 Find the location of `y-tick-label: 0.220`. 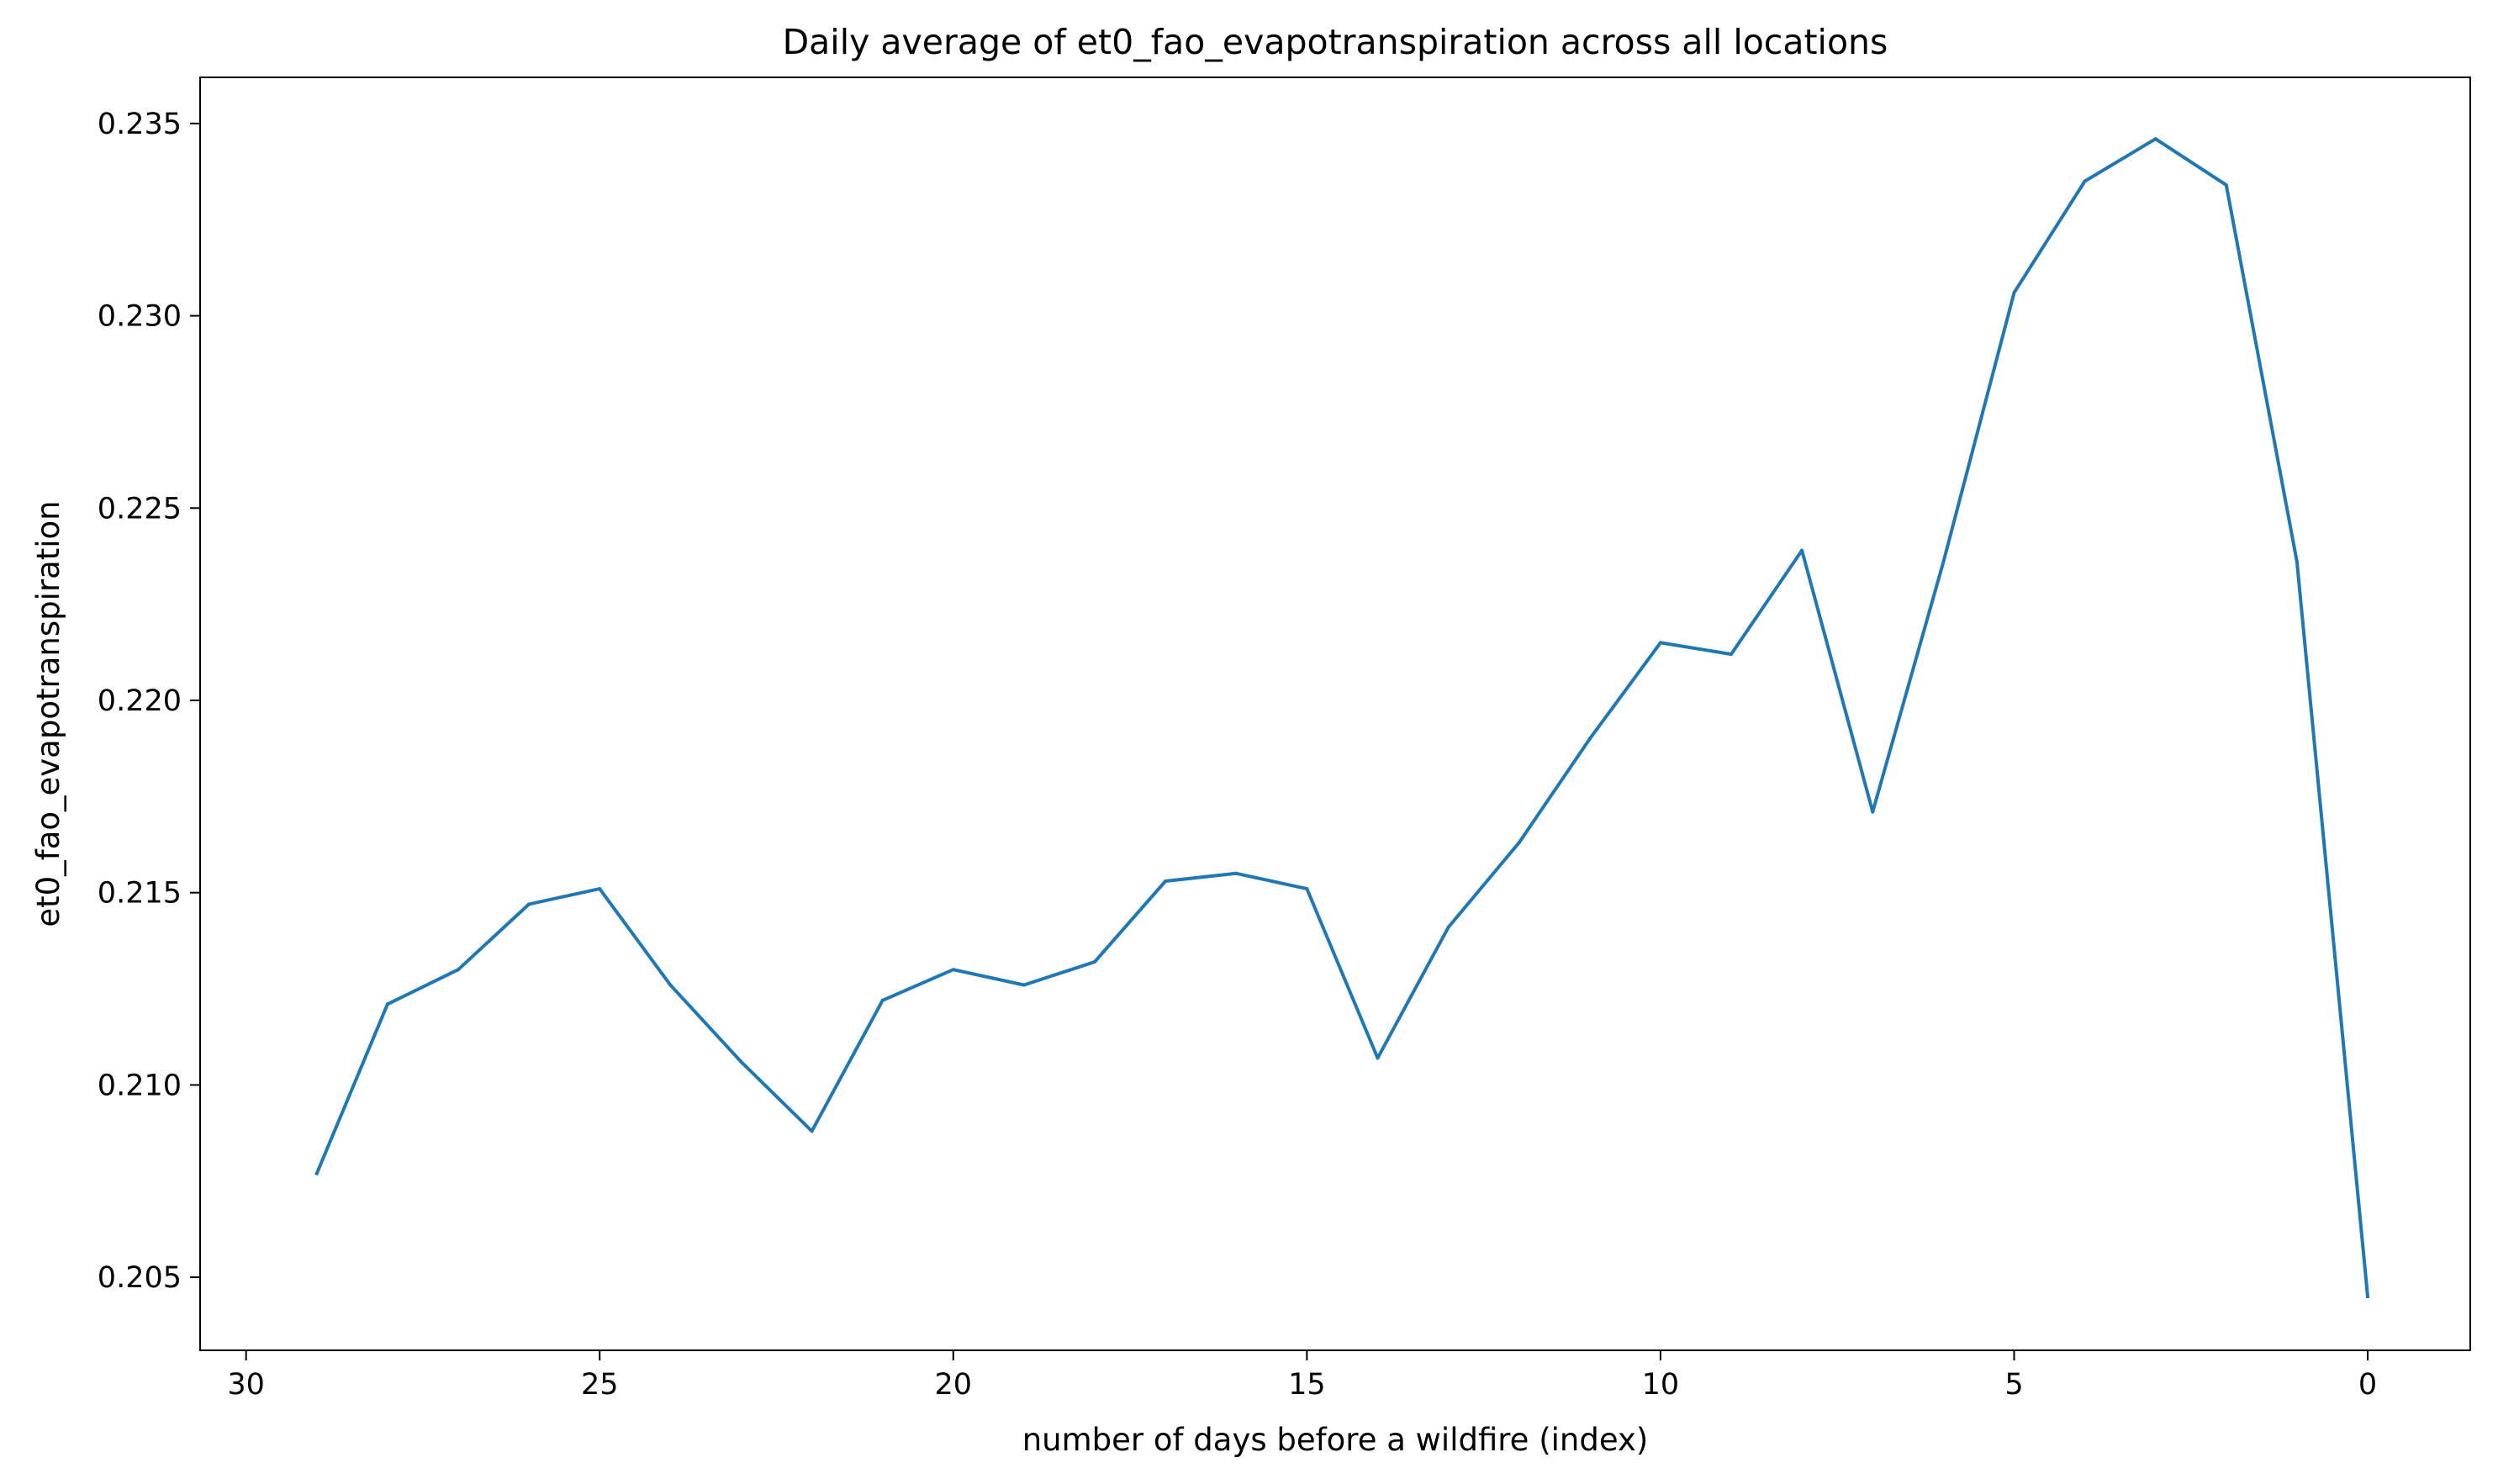

y-tick-label: 0.220 is located at coordinates (140, 701).